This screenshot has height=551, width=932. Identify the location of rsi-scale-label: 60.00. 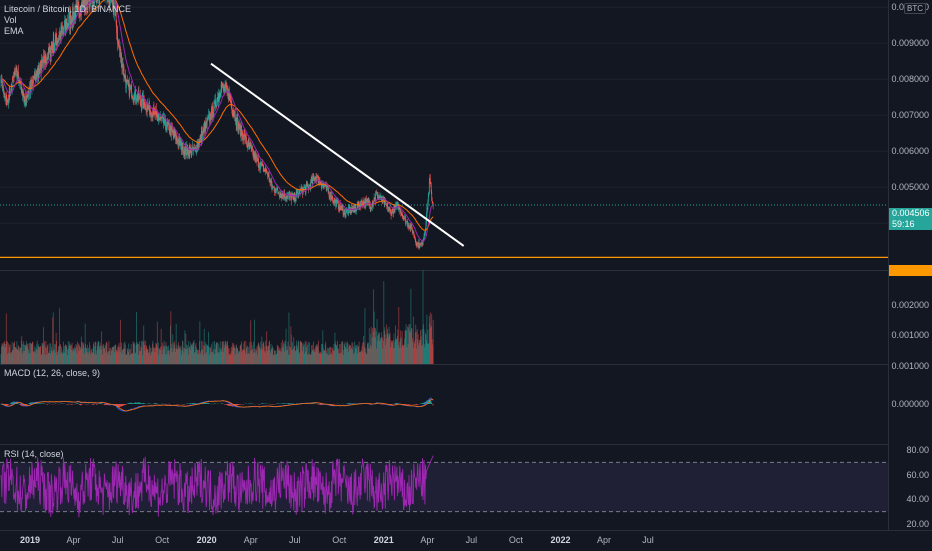
(917, 475).